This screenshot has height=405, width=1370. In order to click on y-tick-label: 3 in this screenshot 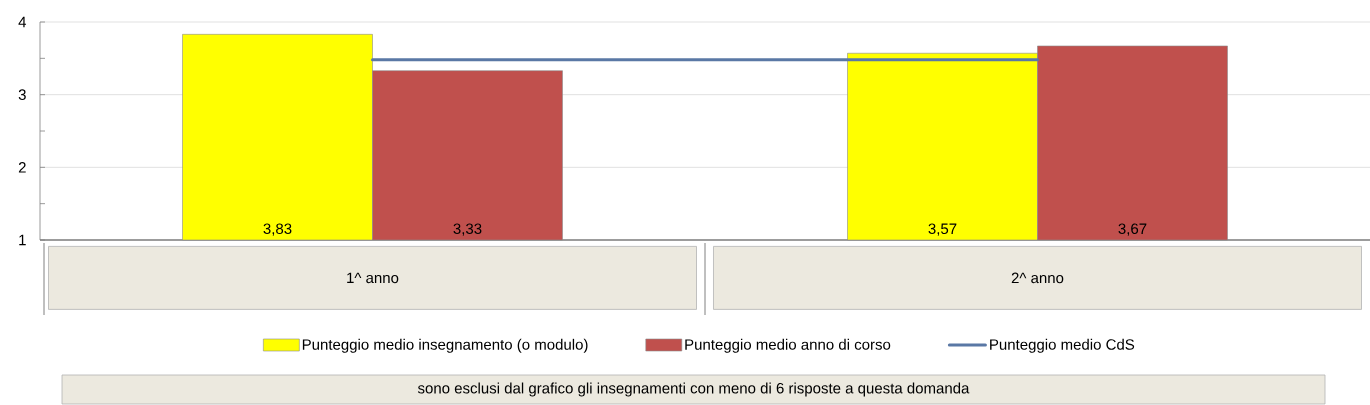, I will do `click(22, 94)`.